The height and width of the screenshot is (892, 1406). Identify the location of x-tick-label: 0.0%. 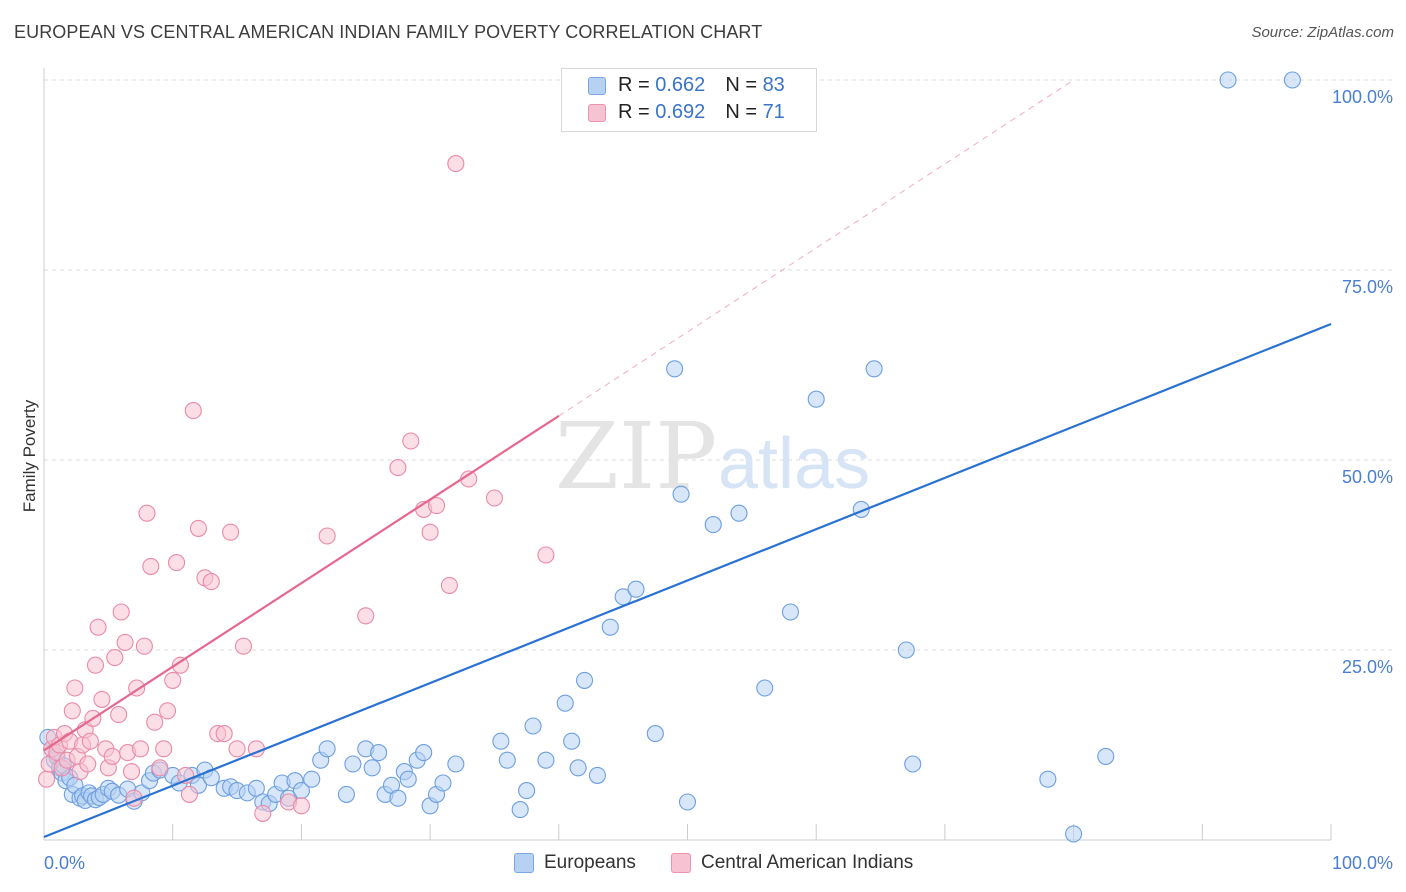
(64, 863).